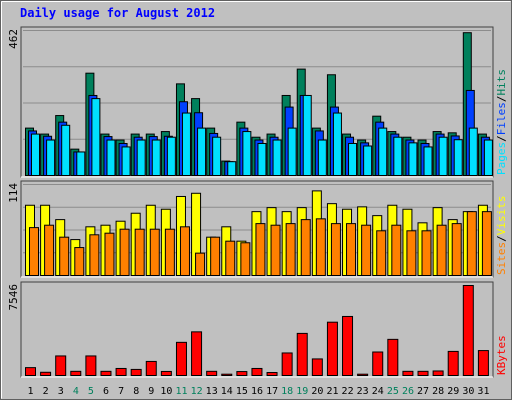  What do you see at coordinates (272, 391) in the screenshot?
I see `x-tick-label: 17` at bounding box center [272, 391].